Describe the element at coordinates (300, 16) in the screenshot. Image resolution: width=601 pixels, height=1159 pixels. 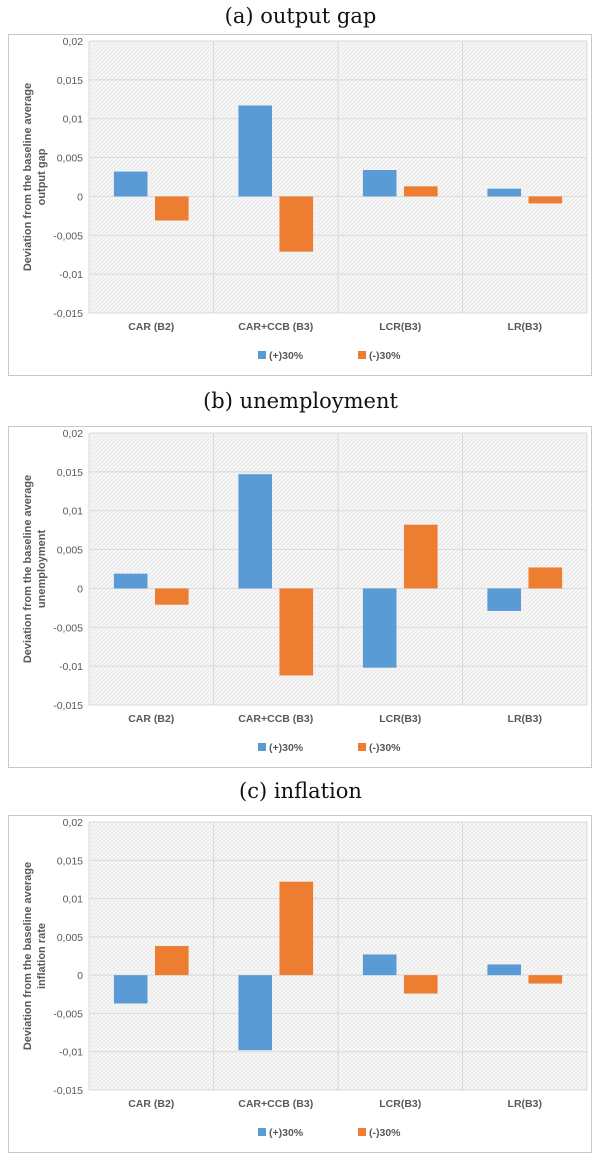
I see `panel-title: (a) output gap` at that location.